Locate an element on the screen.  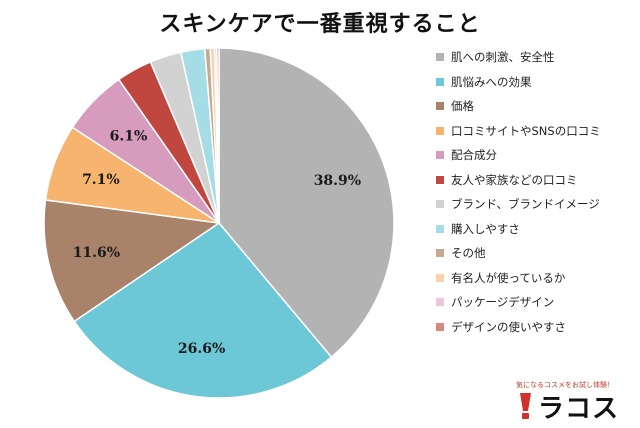
legend-label: デザインの使いやすさ is located at coordinates (508, 326).